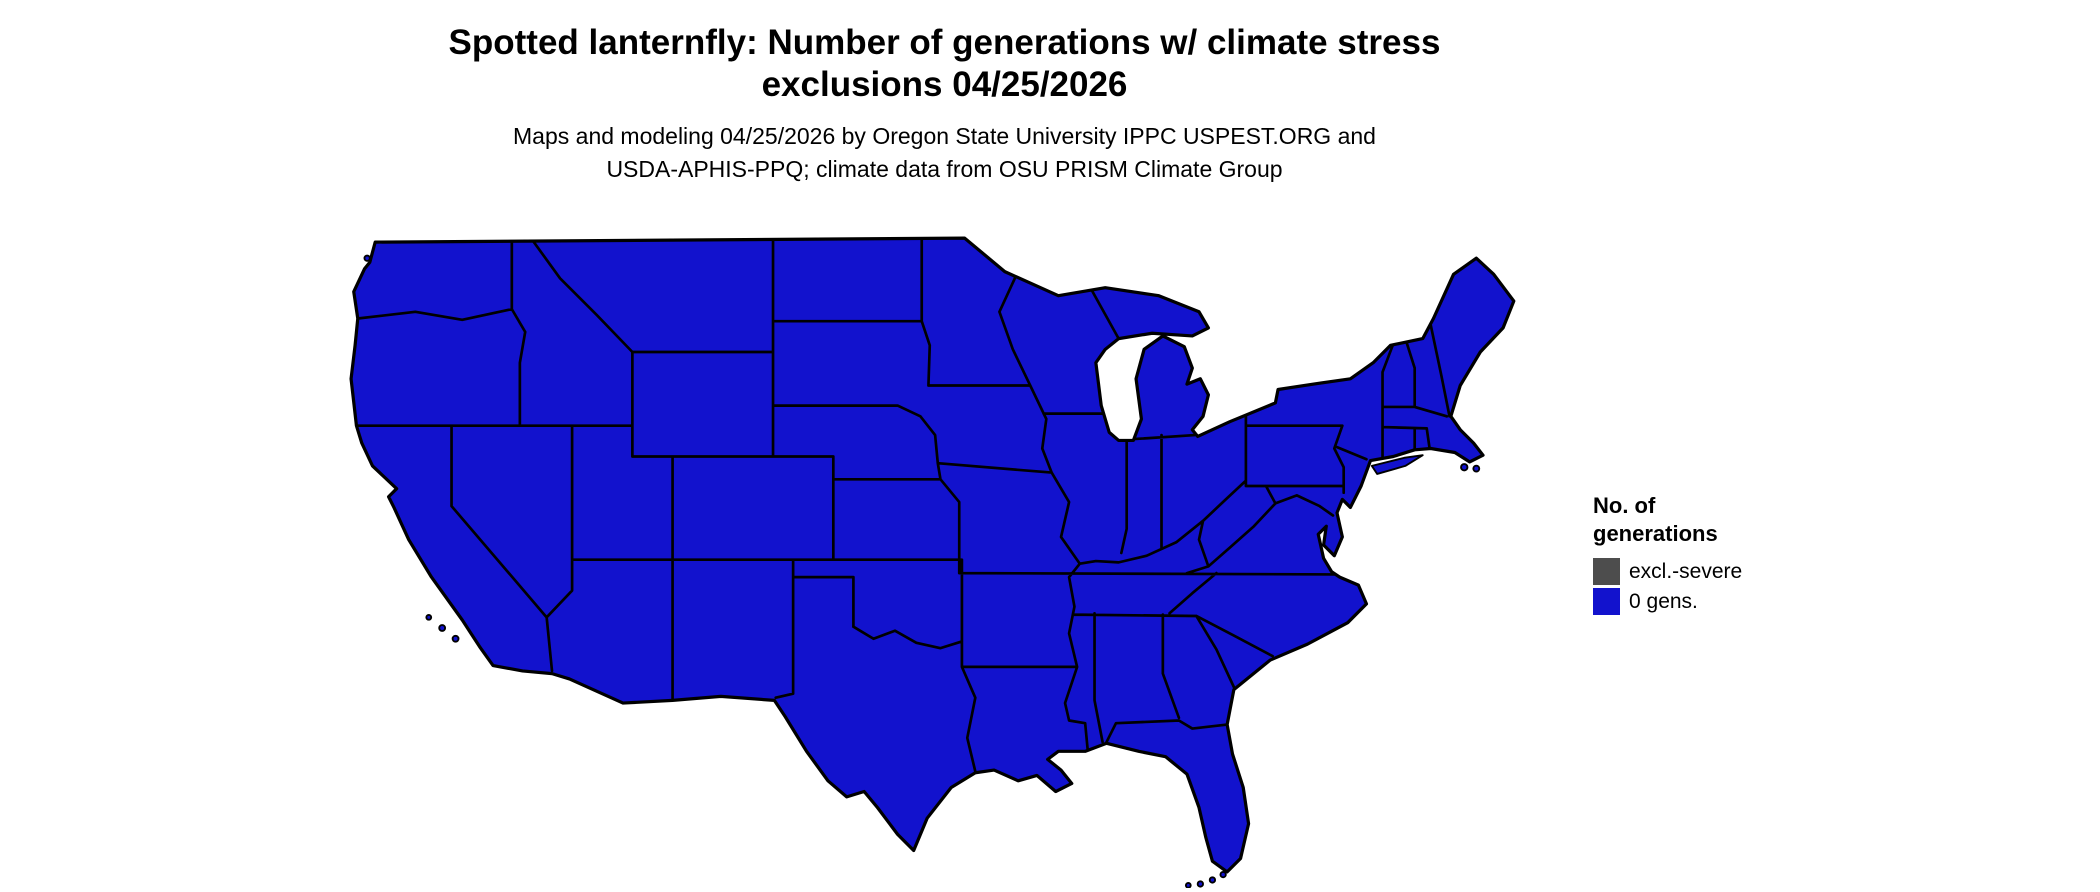  Describe the element at coordinates (1713, 520) in the screenshot. I see `legend-title: No. of generations` at that location.